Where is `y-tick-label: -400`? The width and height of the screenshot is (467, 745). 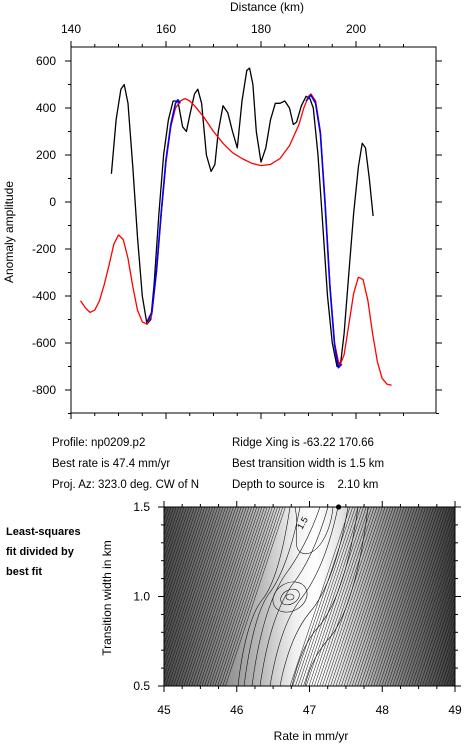
y-tick-label: -400 is located at coordinates (44, 296).